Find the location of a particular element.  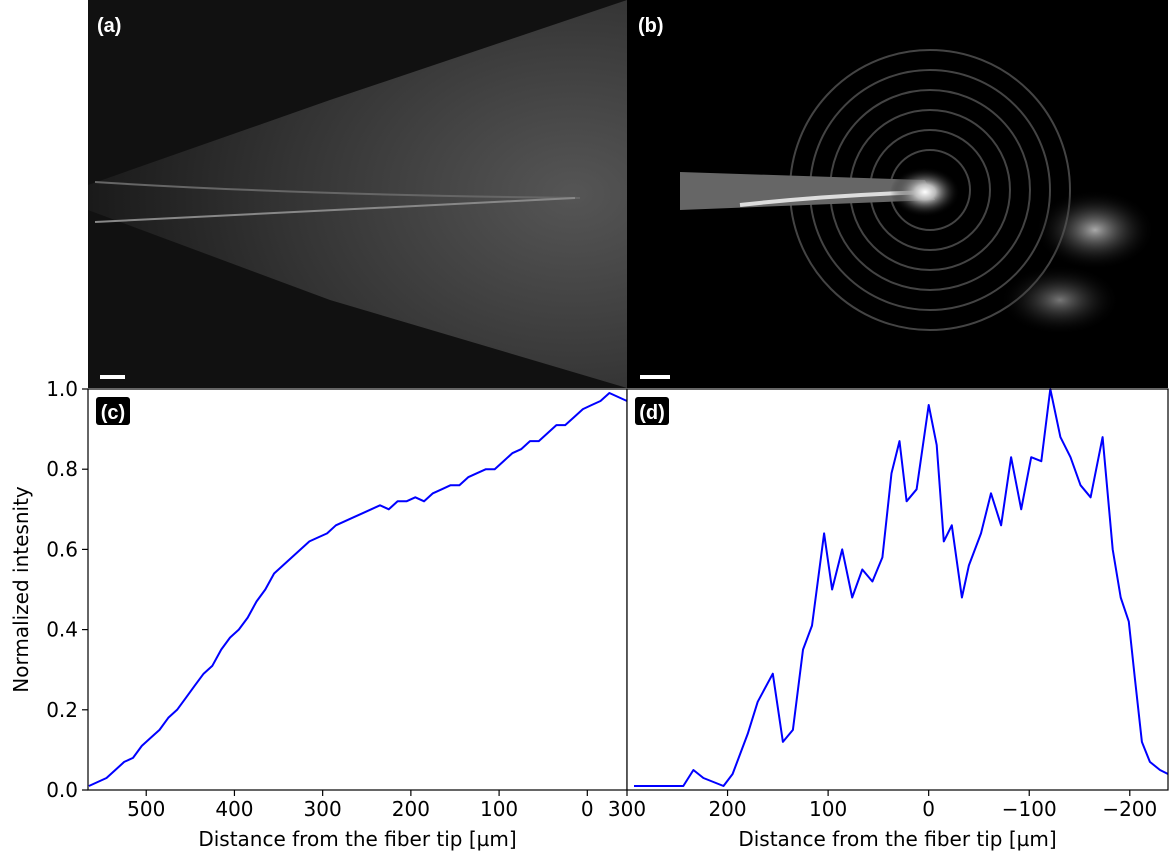

y-axis-label: Normalized intesnity is located at coordinates (21, 589).